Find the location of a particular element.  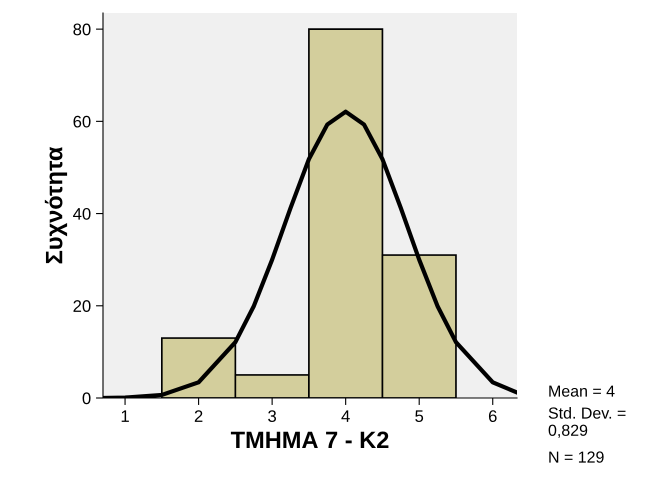

text: Mean = 4 is located at coordinates (582, 391).